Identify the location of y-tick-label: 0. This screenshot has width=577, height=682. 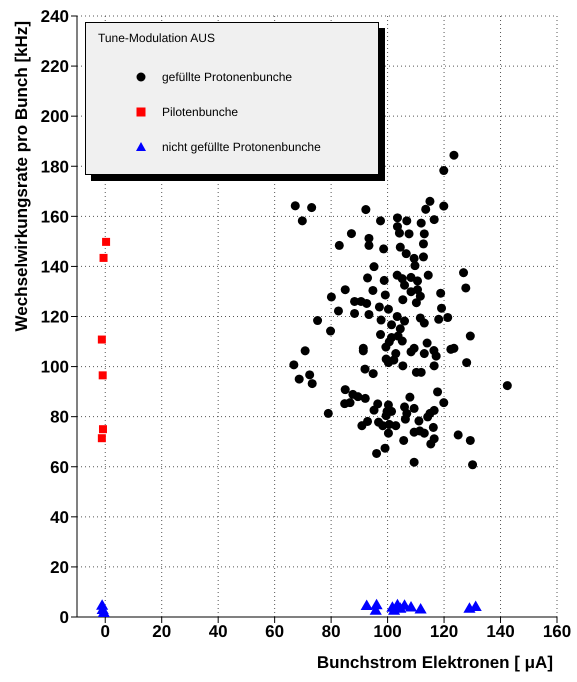
(64, 618).